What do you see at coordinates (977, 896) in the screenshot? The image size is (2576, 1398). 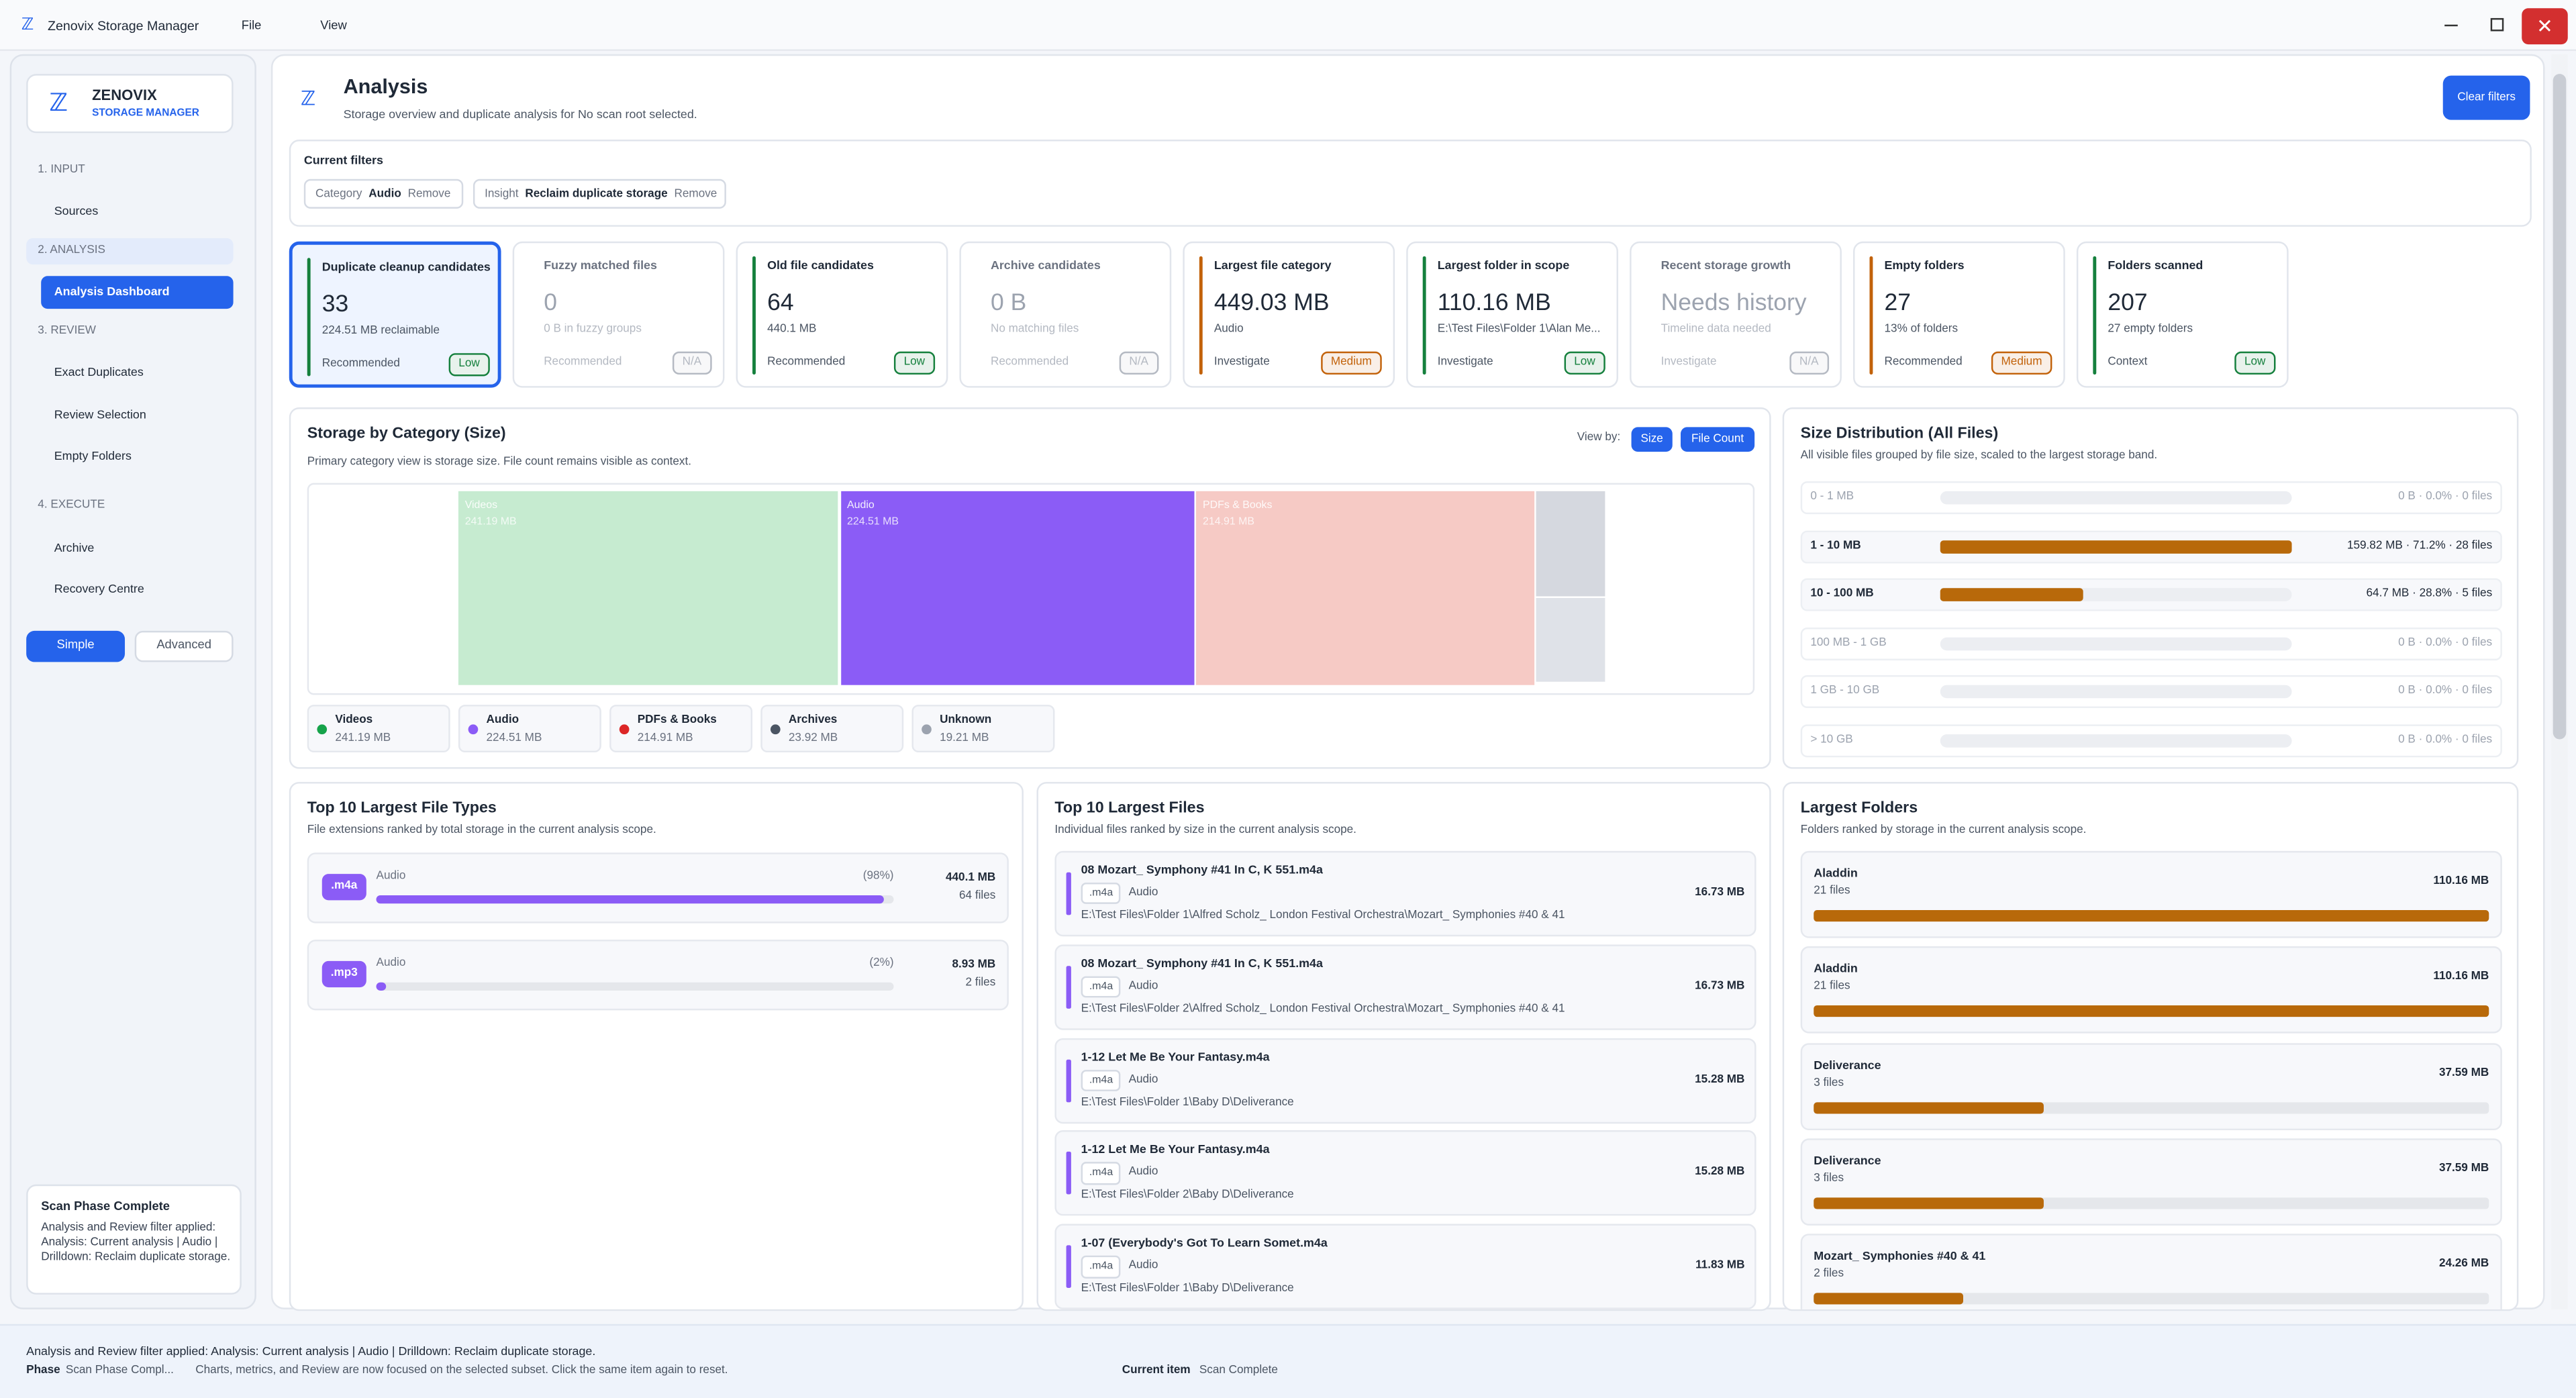 I see `type-files: 64 files` at bounding box center [977, 896].